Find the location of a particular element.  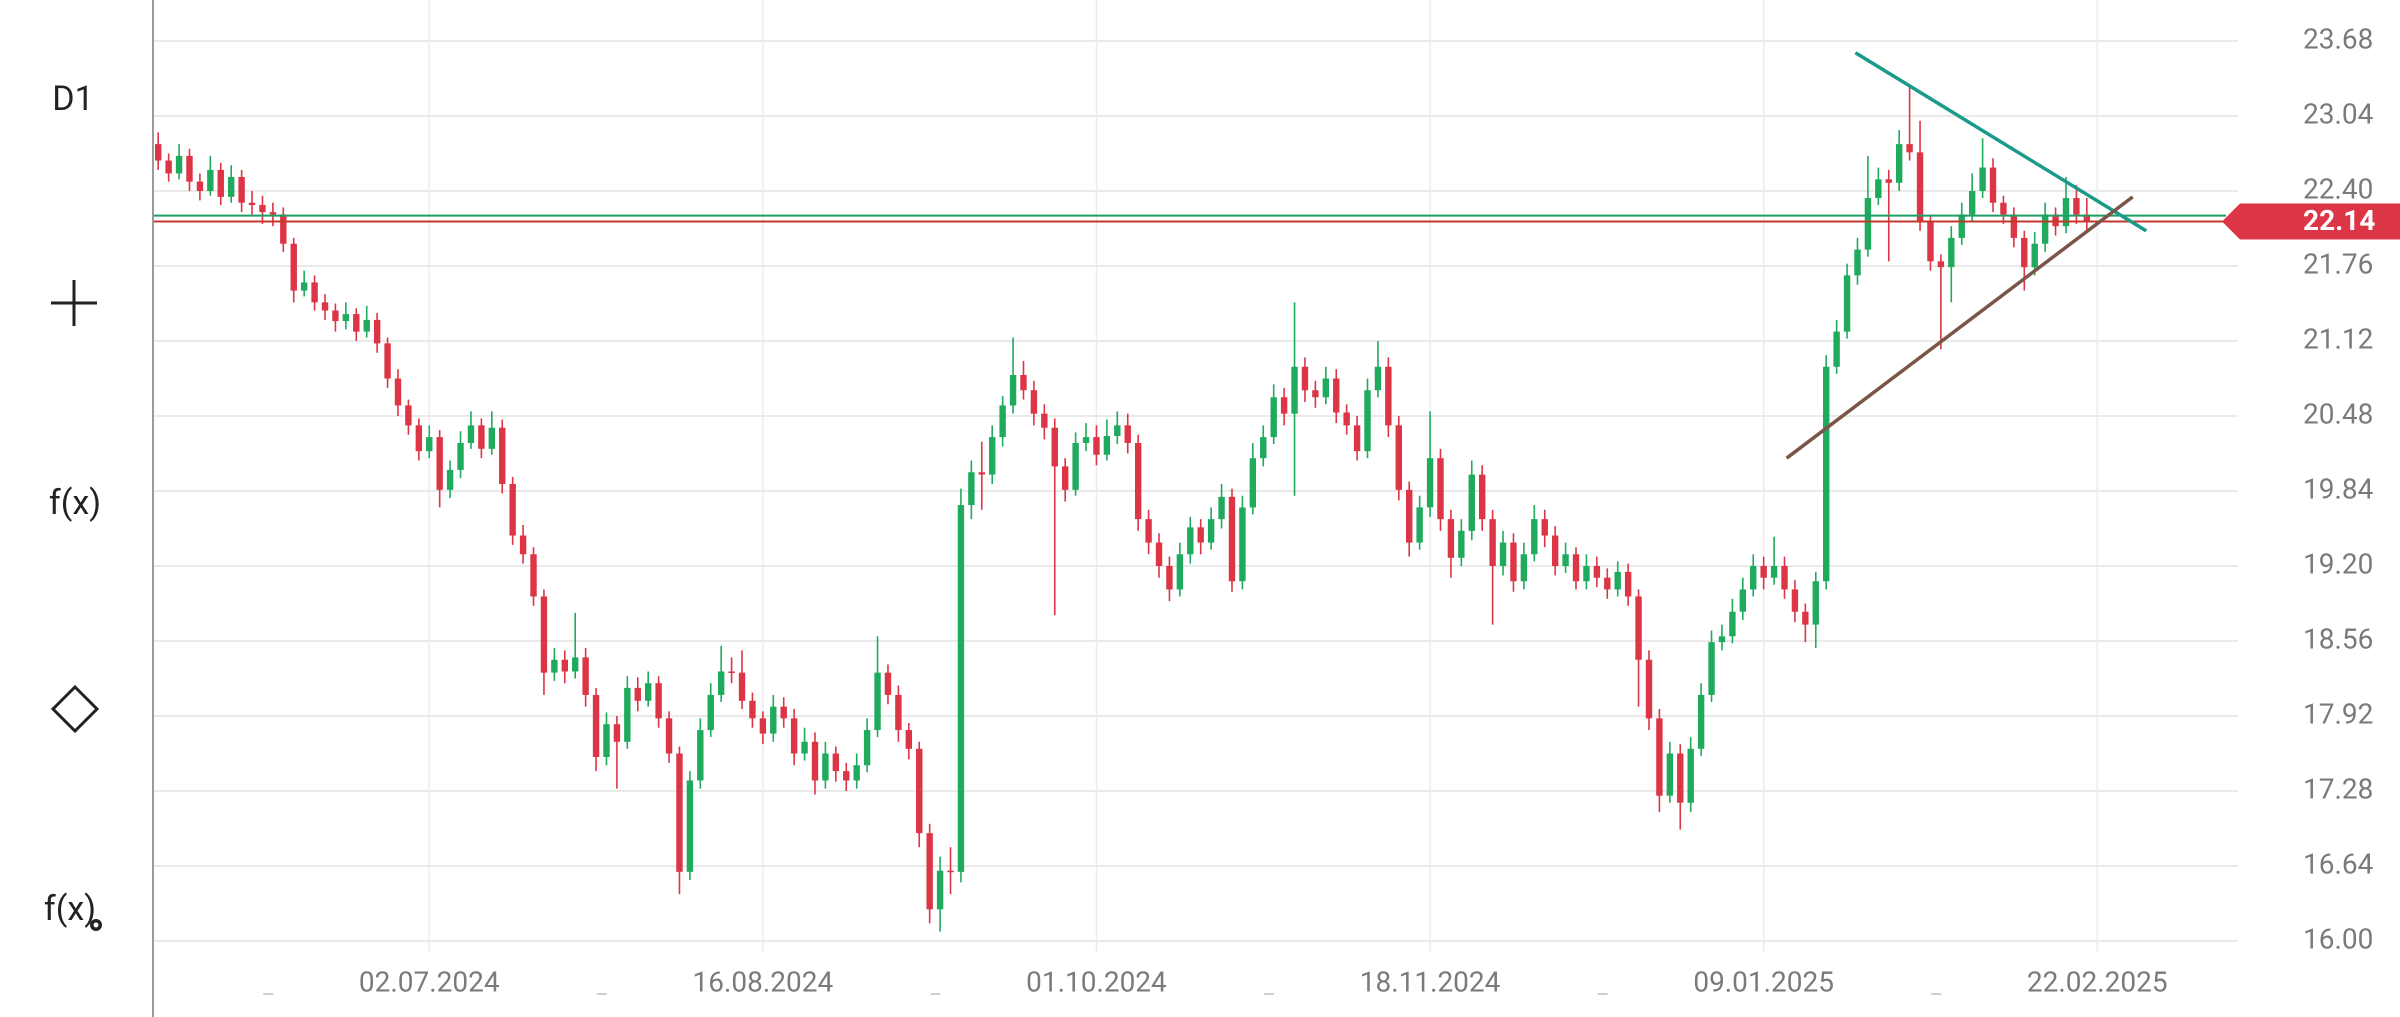

y-tick-label: 19.20 is located at coordinates (2338, 563).